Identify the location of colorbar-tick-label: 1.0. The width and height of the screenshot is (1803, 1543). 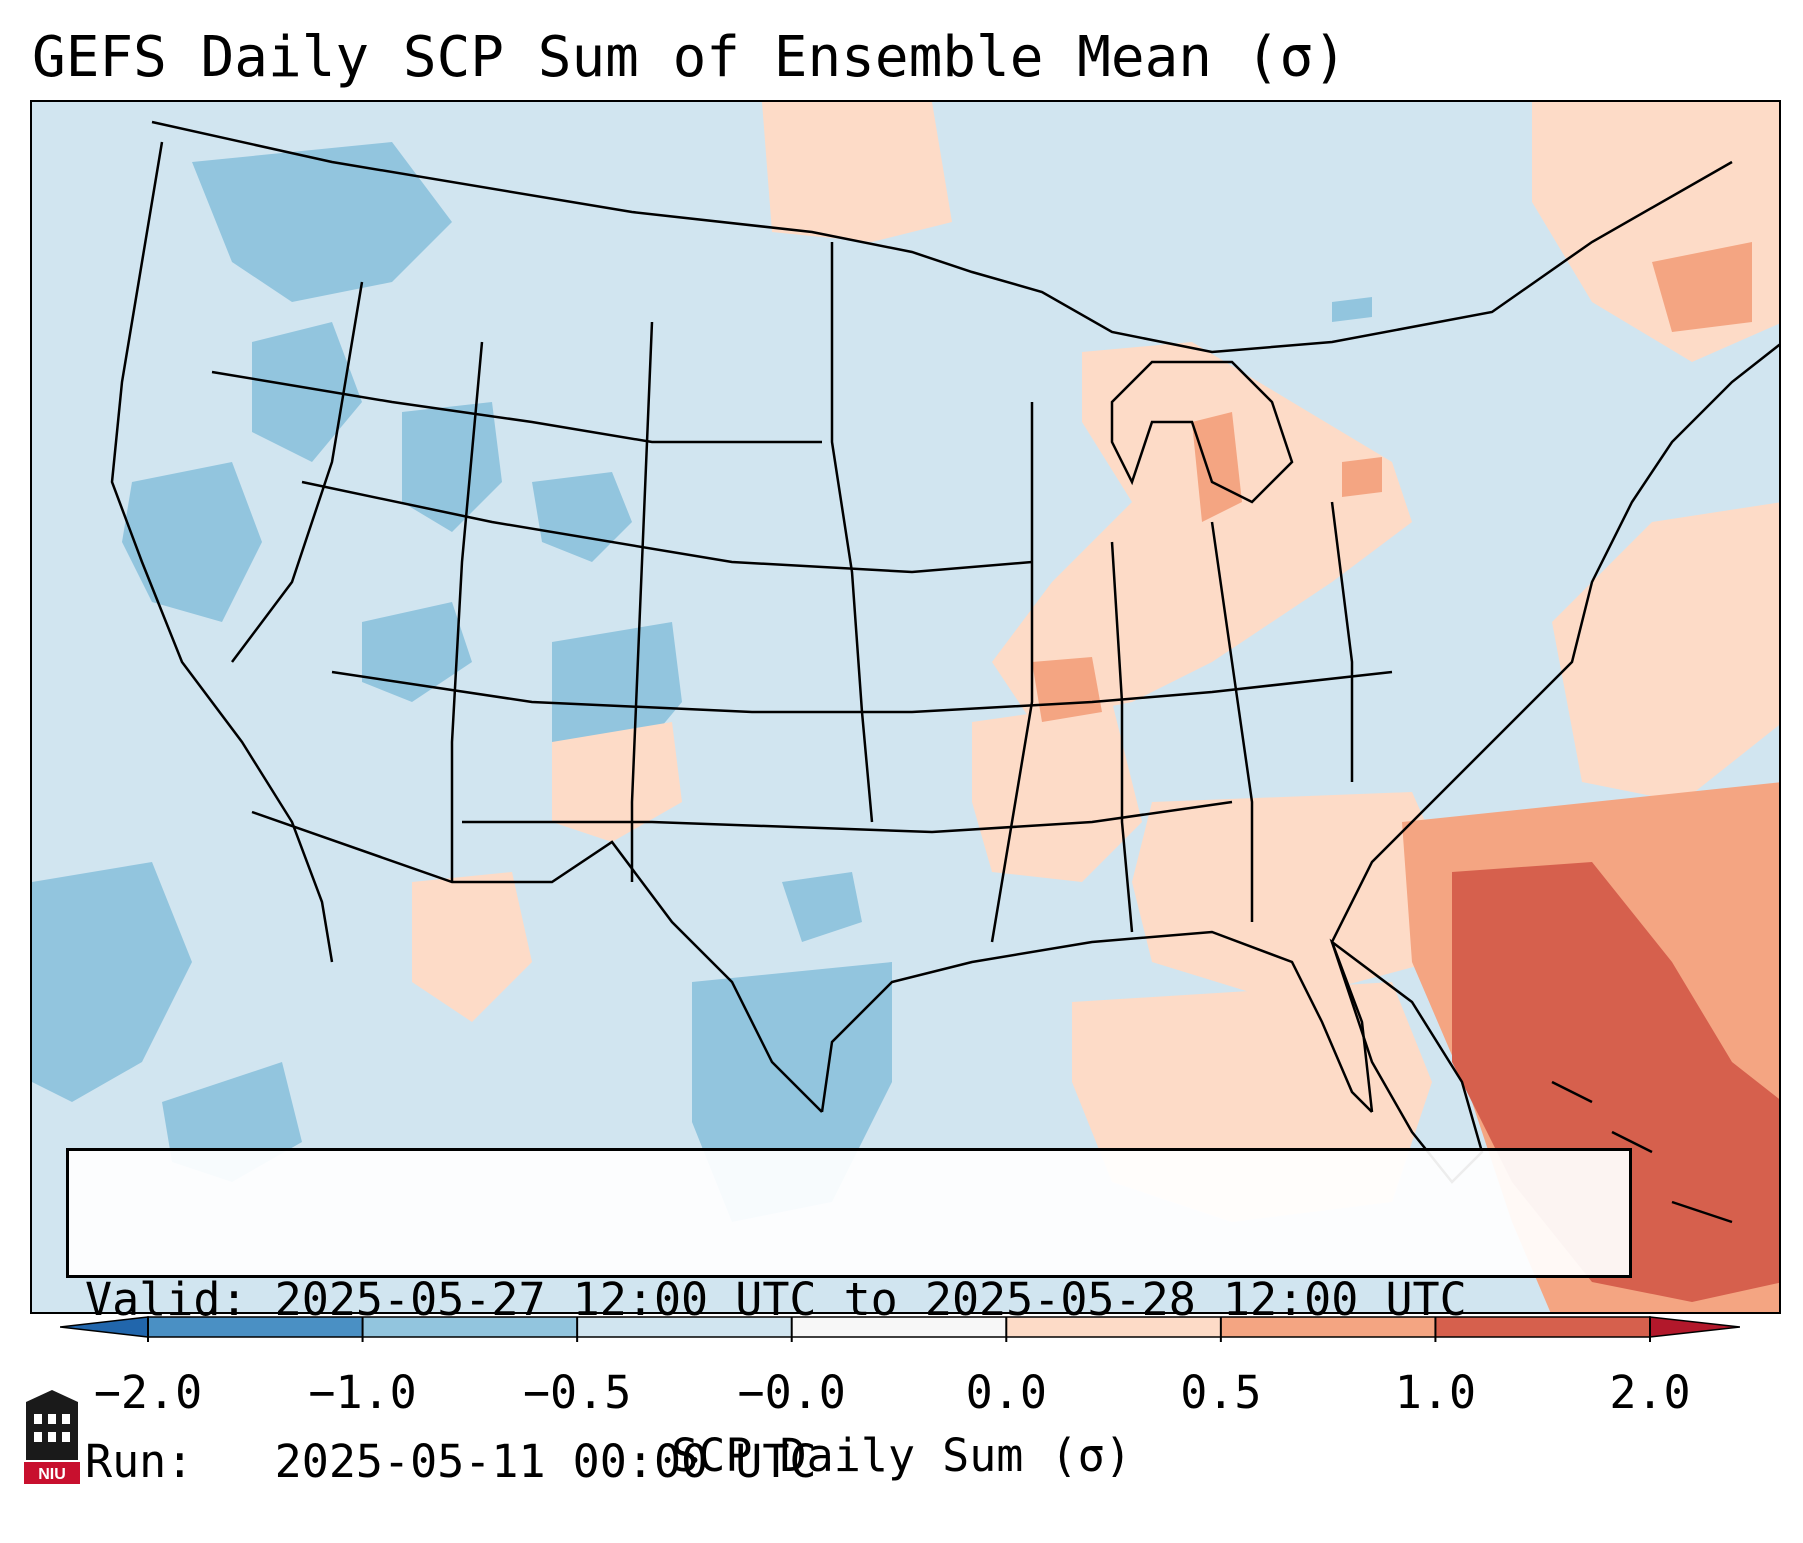
(1435, 1392).